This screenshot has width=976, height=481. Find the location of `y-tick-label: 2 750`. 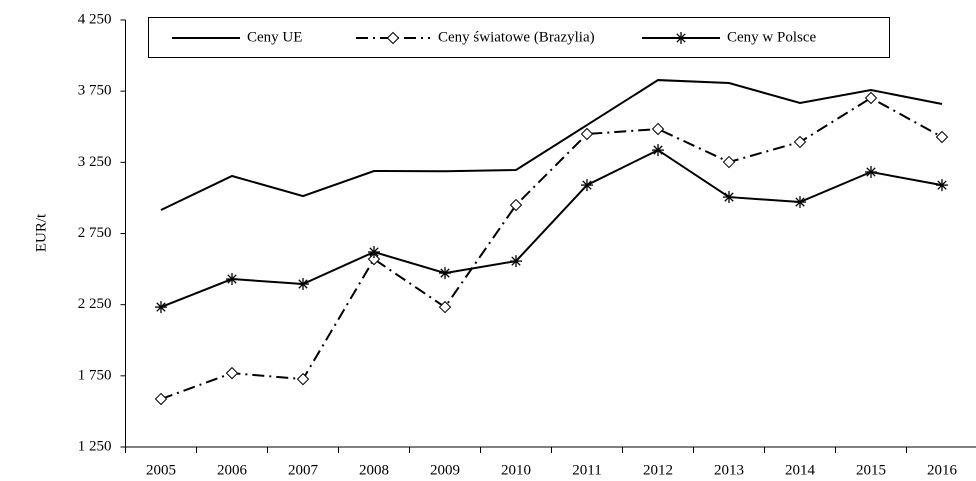

y-tick-label: 2 750 is located at coordinates (95, 233).